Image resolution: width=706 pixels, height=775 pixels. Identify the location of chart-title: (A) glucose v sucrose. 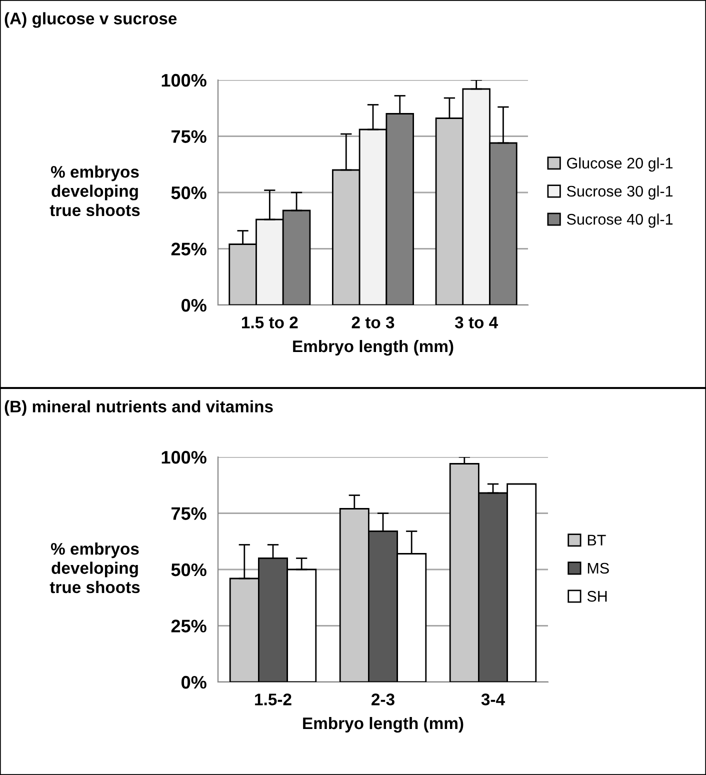
(90, 20).